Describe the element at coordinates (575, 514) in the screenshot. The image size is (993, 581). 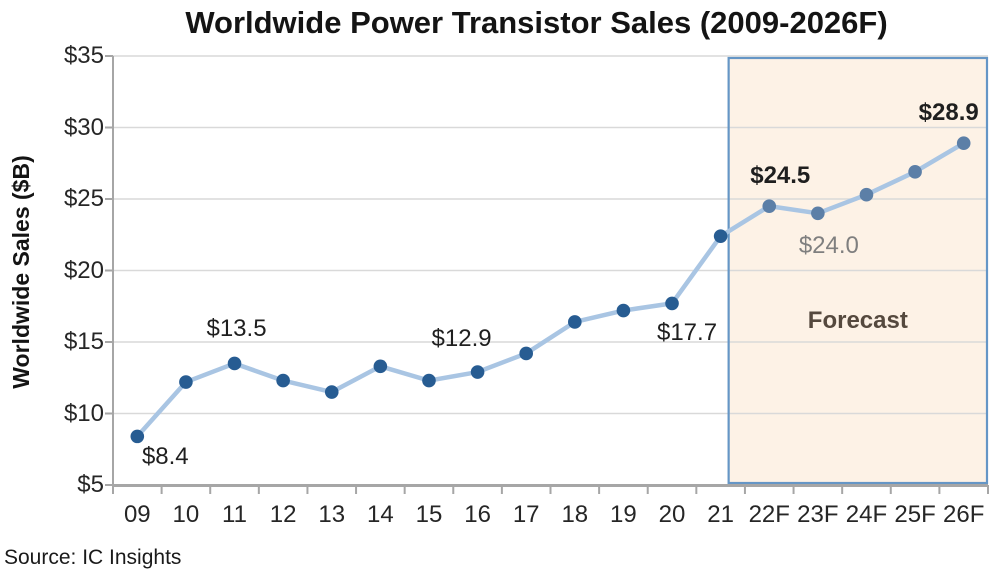
I see `x-tick-label: 18` at that location.